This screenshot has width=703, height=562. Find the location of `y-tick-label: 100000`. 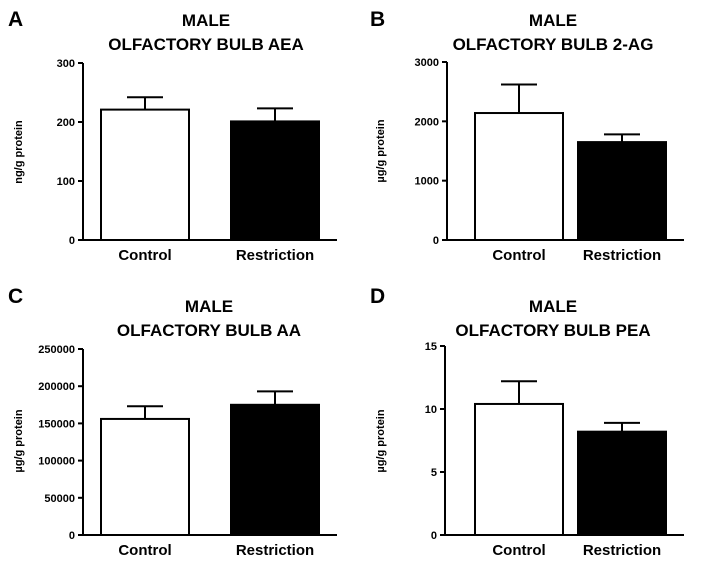

y-tick-label: 100000 is located at coordinates (56, 462).